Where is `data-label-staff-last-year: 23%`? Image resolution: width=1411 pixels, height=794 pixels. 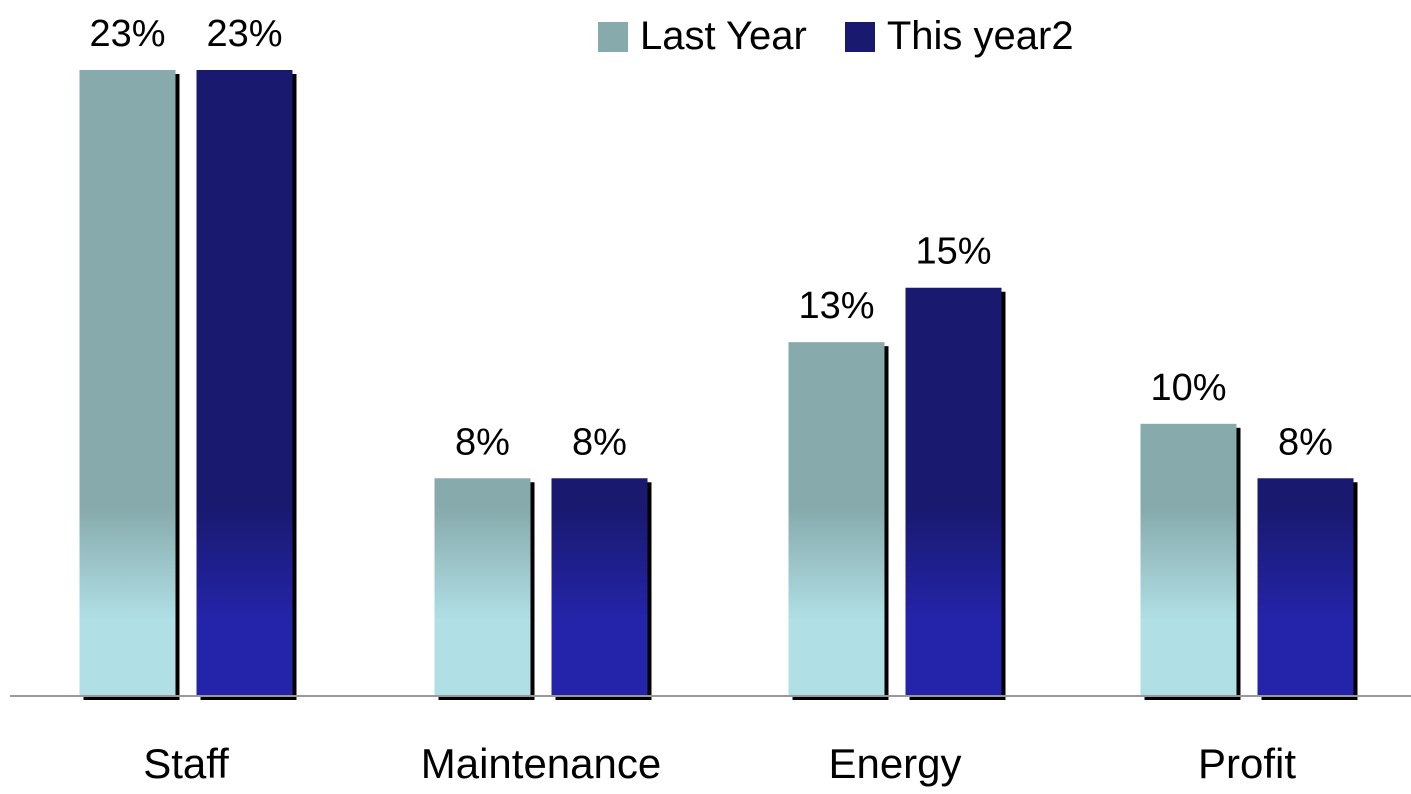 data-label-staff-last-year: 23% is located at coordinates (127, 34).